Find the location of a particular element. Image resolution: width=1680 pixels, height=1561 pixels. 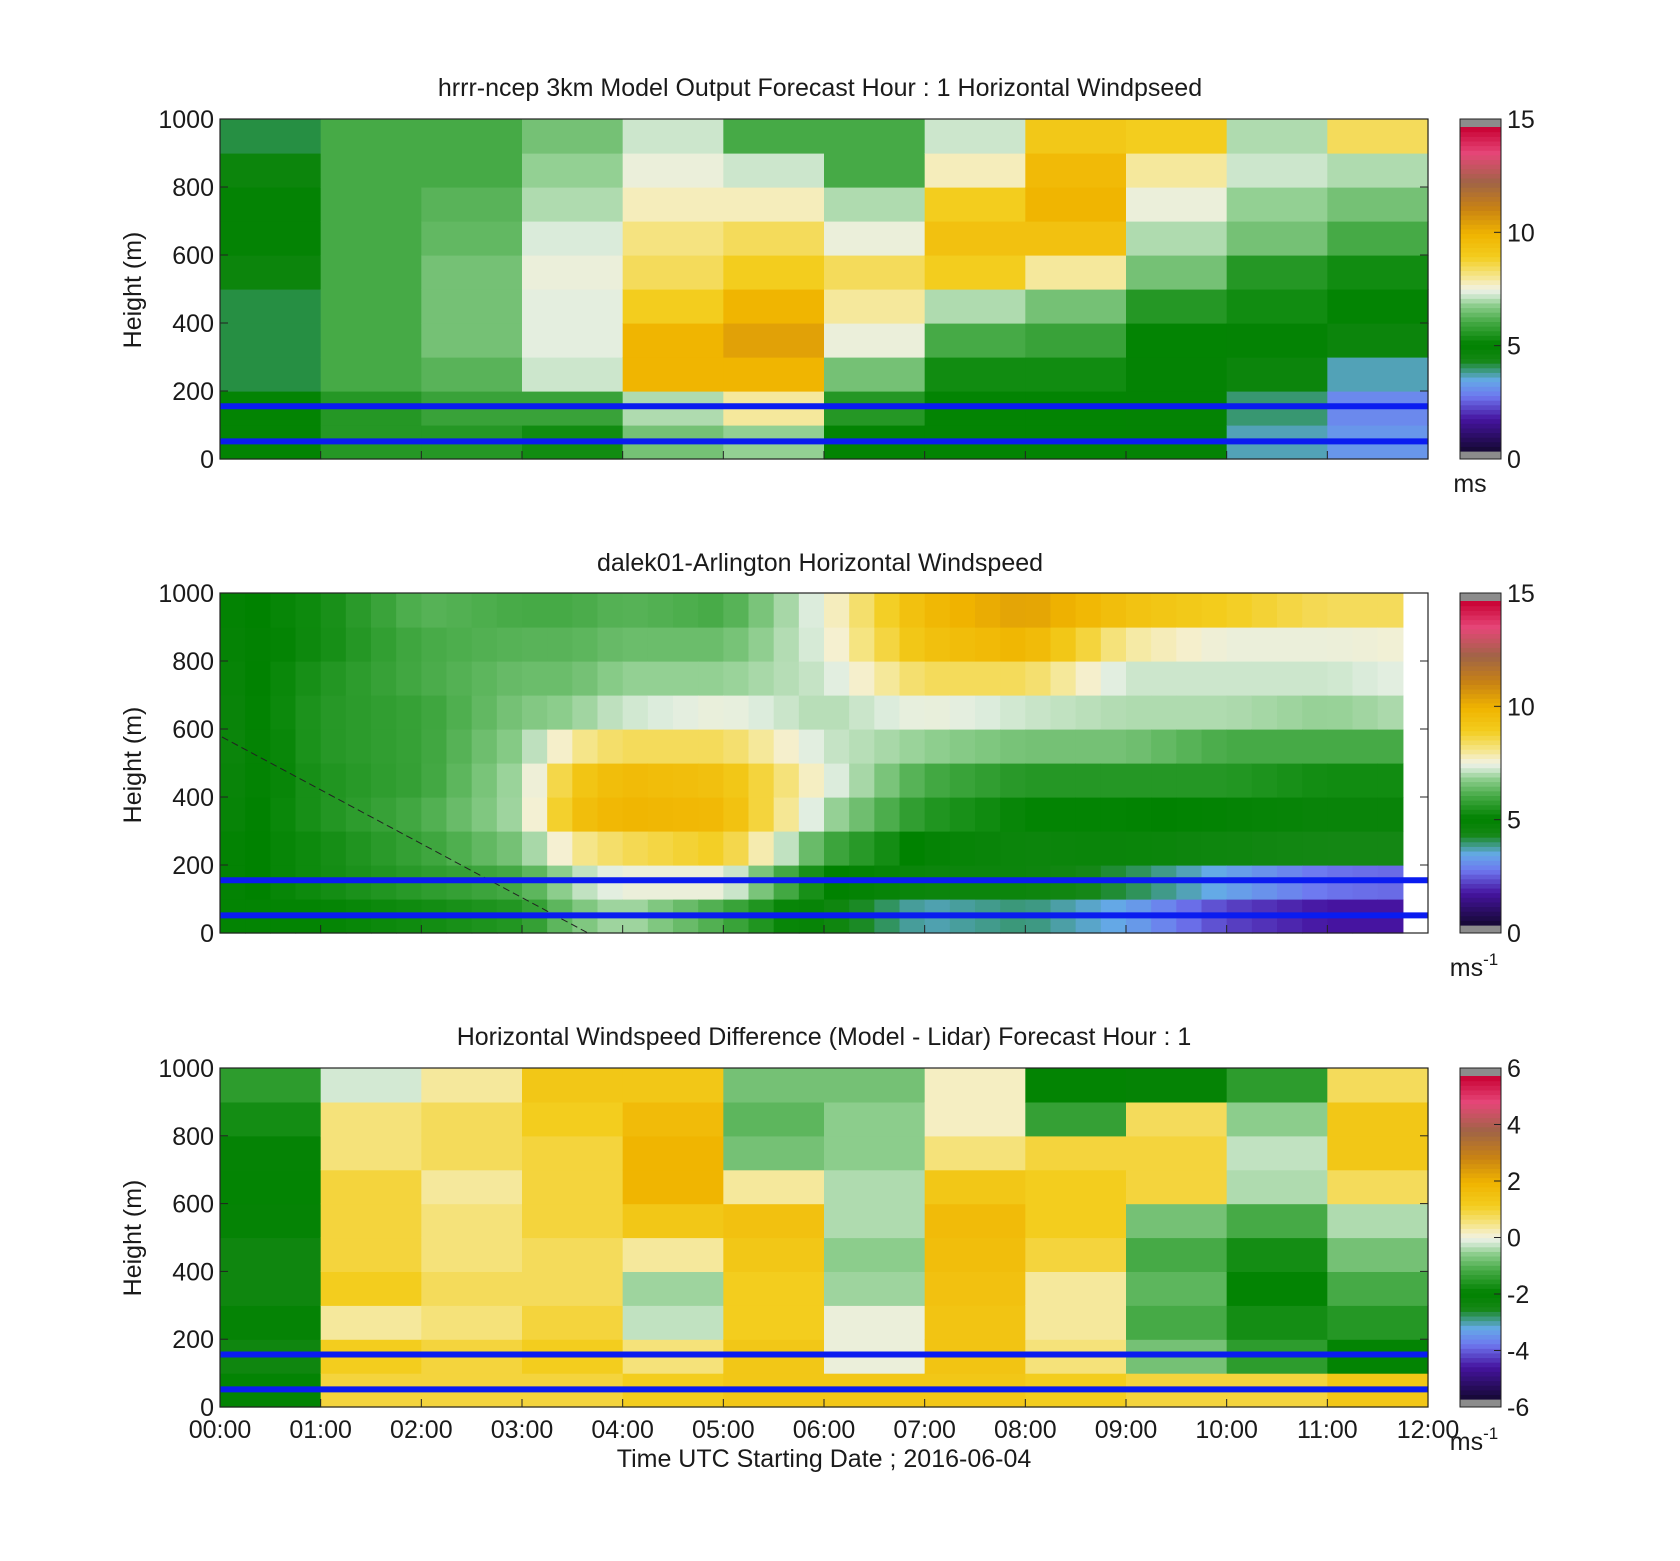

ytick-label: 200 is located at coordinates (193, 866).